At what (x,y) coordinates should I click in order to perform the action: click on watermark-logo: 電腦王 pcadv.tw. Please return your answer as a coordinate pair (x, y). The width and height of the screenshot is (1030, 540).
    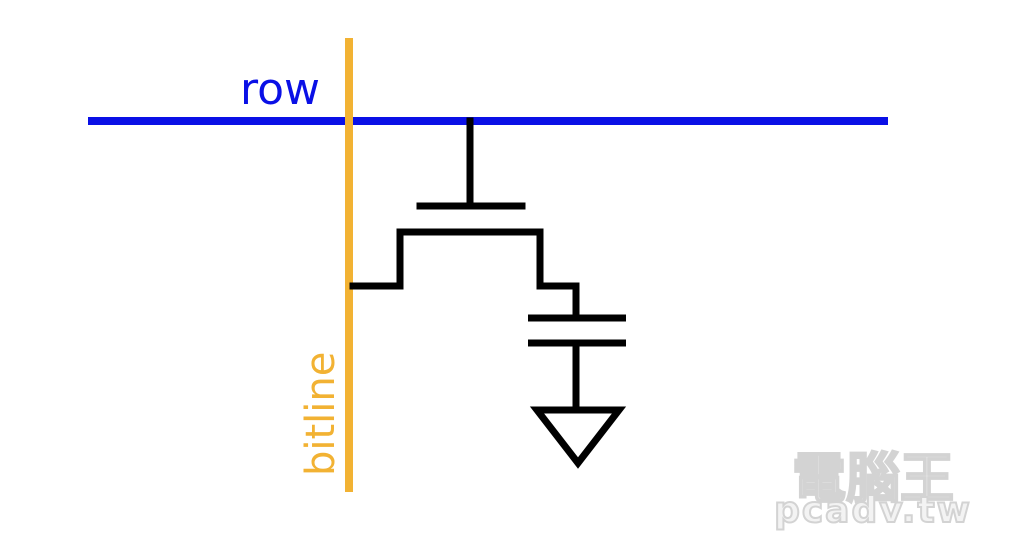
    Looking at the image, I should click on (878, 484).